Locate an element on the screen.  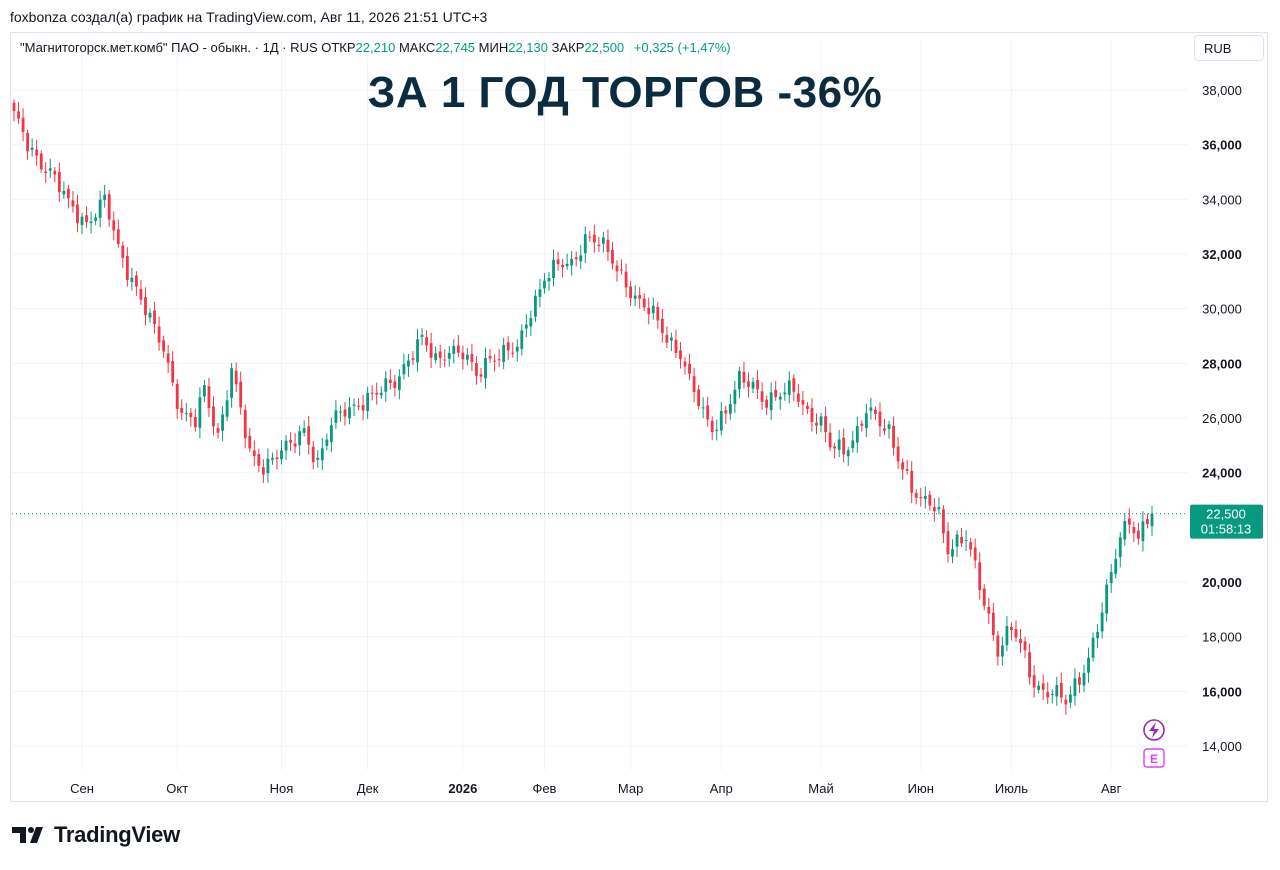
bar-countdown: 01:58:13 is located at coordinates (1226, 529).